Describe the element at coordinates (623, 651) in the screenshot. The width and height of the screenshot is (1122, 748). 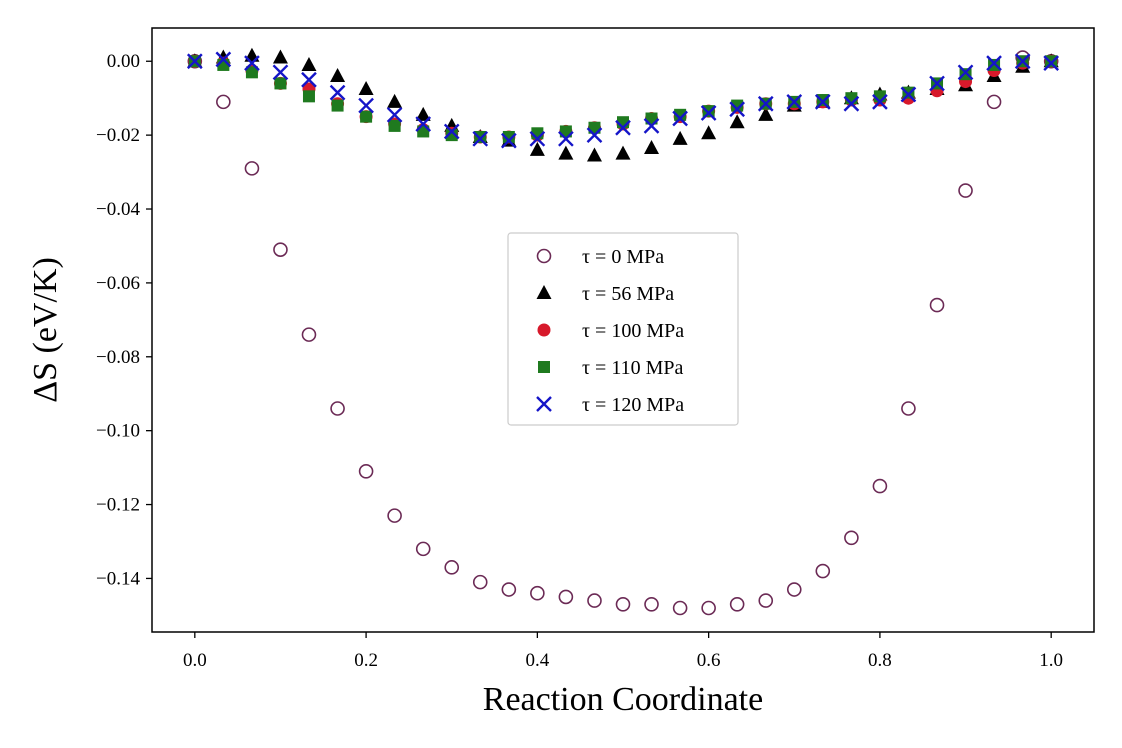
I see `x-axis-ticks: 0.0 0.2 0.4 0.6 0.8 1.0` at that location.